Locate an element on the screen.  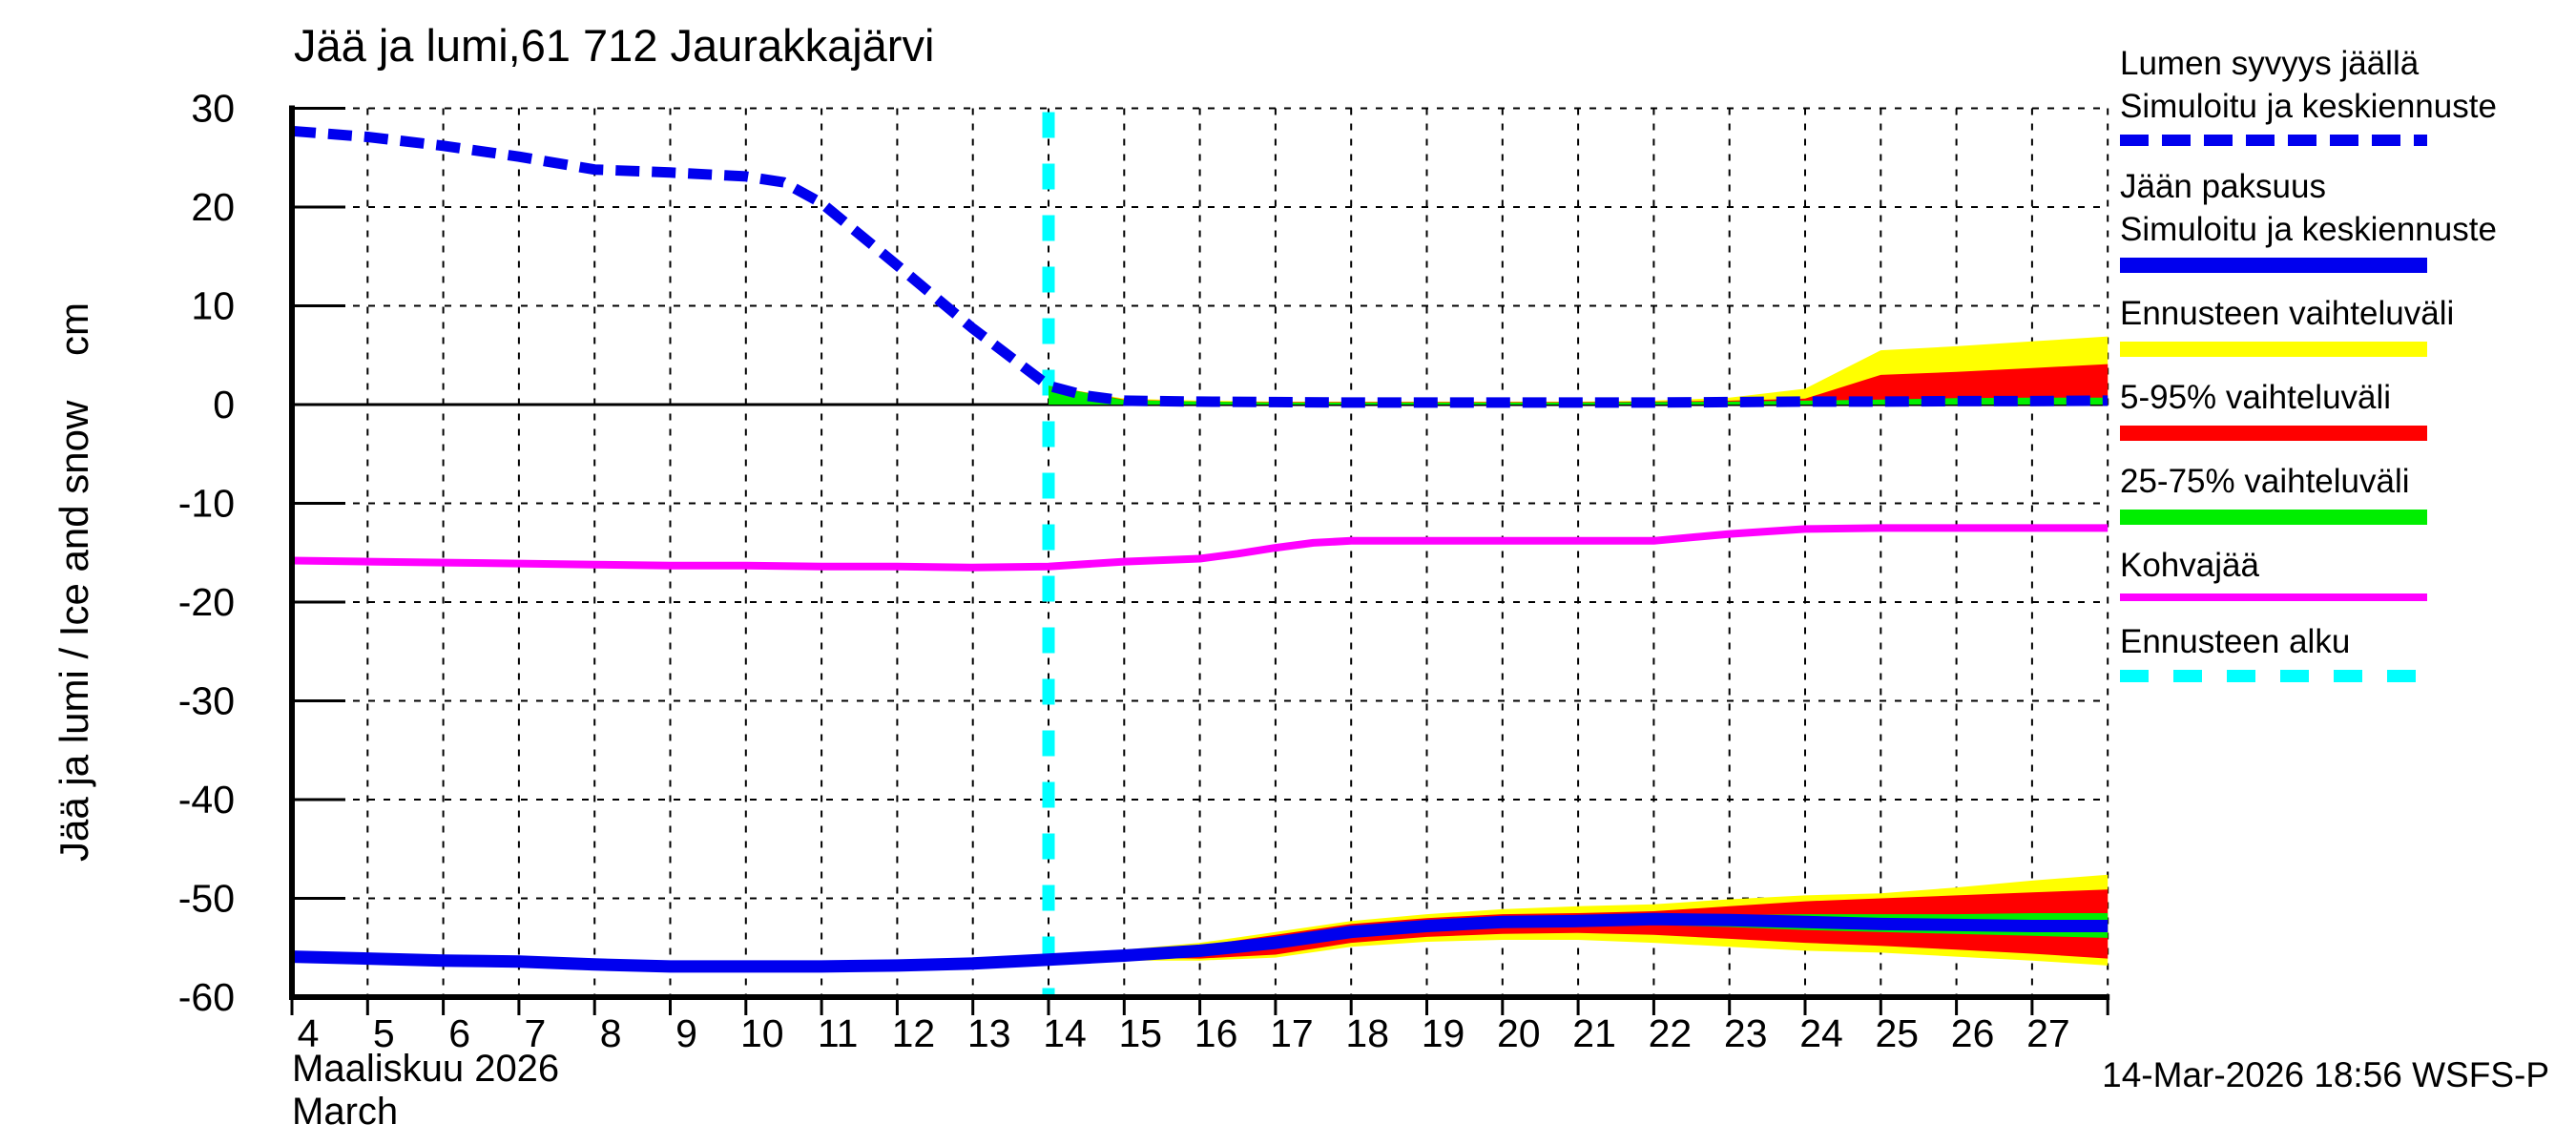
legend-item: Jään paksuus Simuloitu ja keskiennuste is located at coordinates (2344, 219).